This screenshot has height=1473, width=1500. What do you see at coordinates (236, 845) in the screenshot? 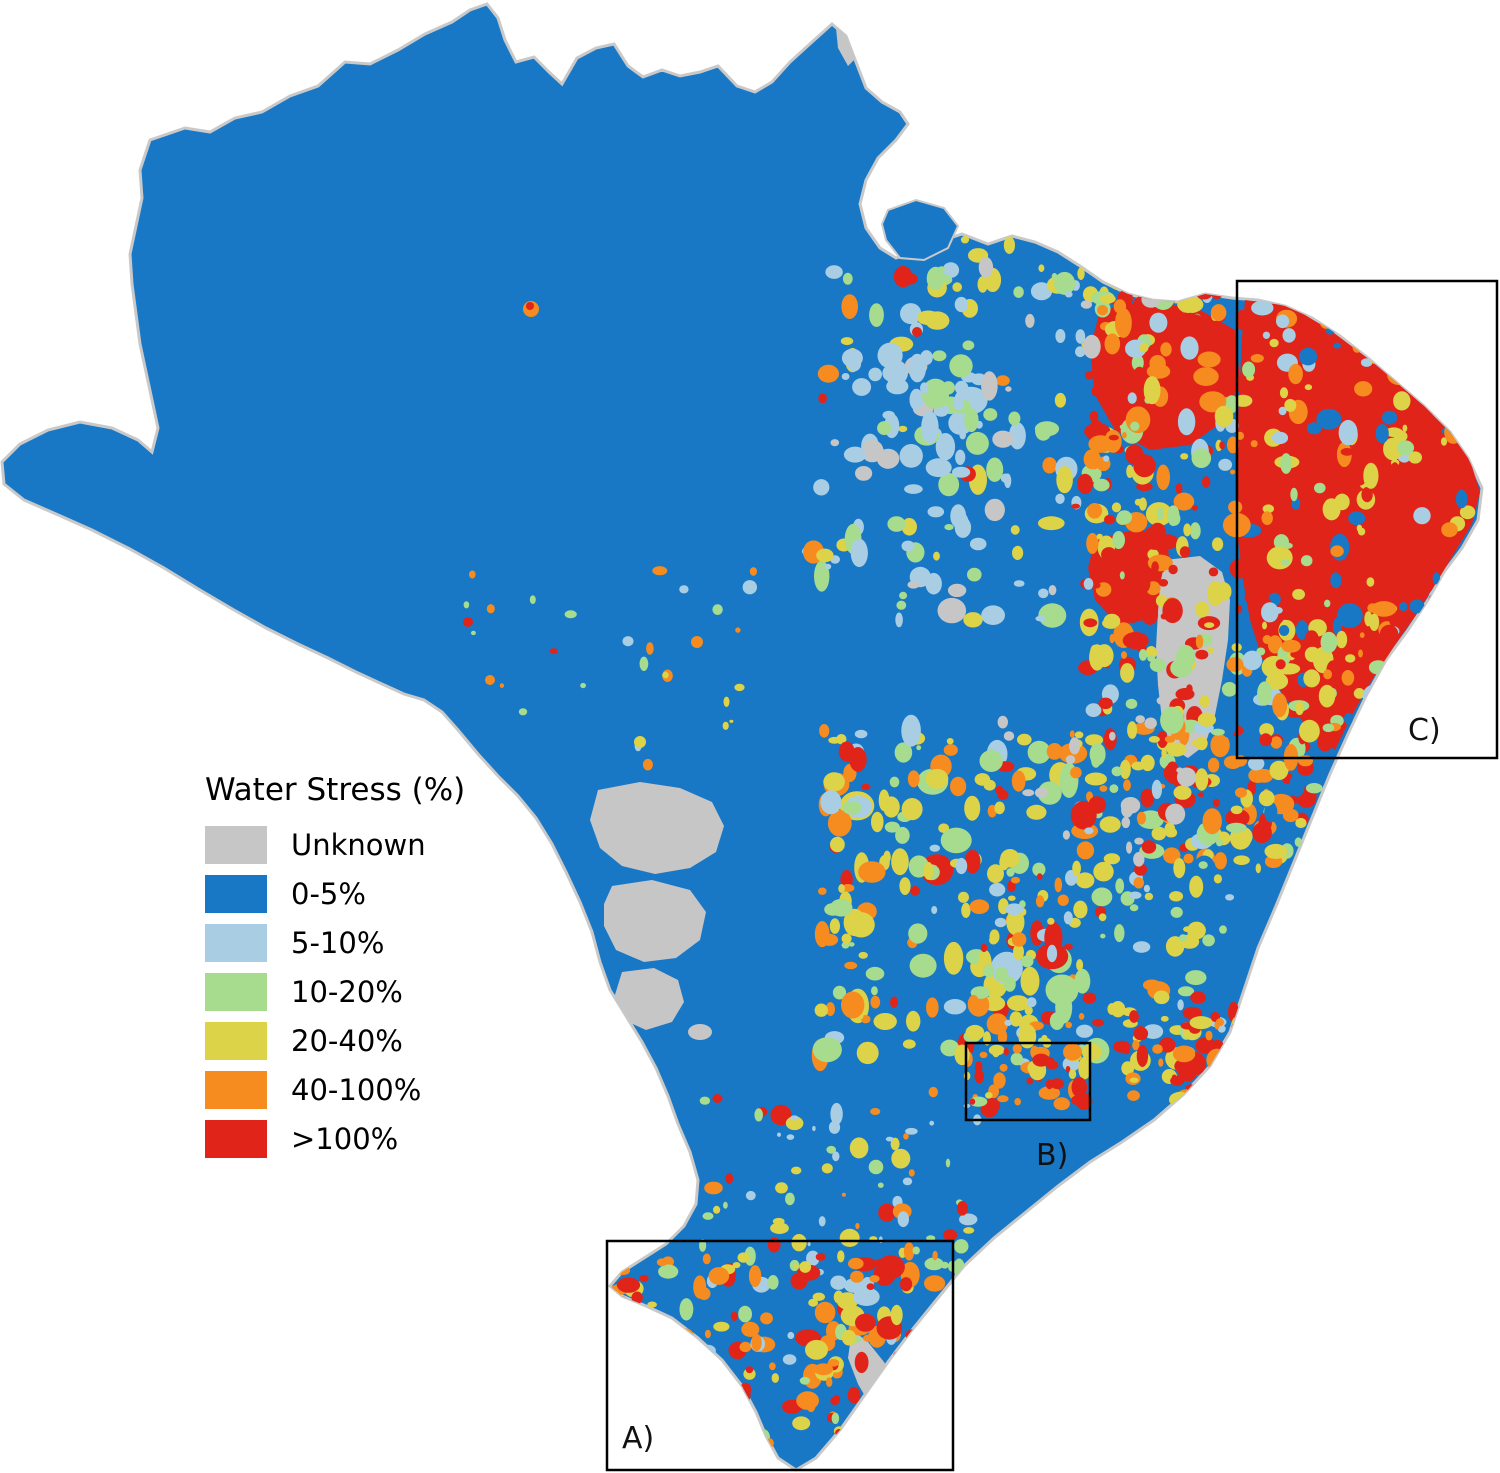
I see `legend-swatch-color` at bounding box center [236, 845].